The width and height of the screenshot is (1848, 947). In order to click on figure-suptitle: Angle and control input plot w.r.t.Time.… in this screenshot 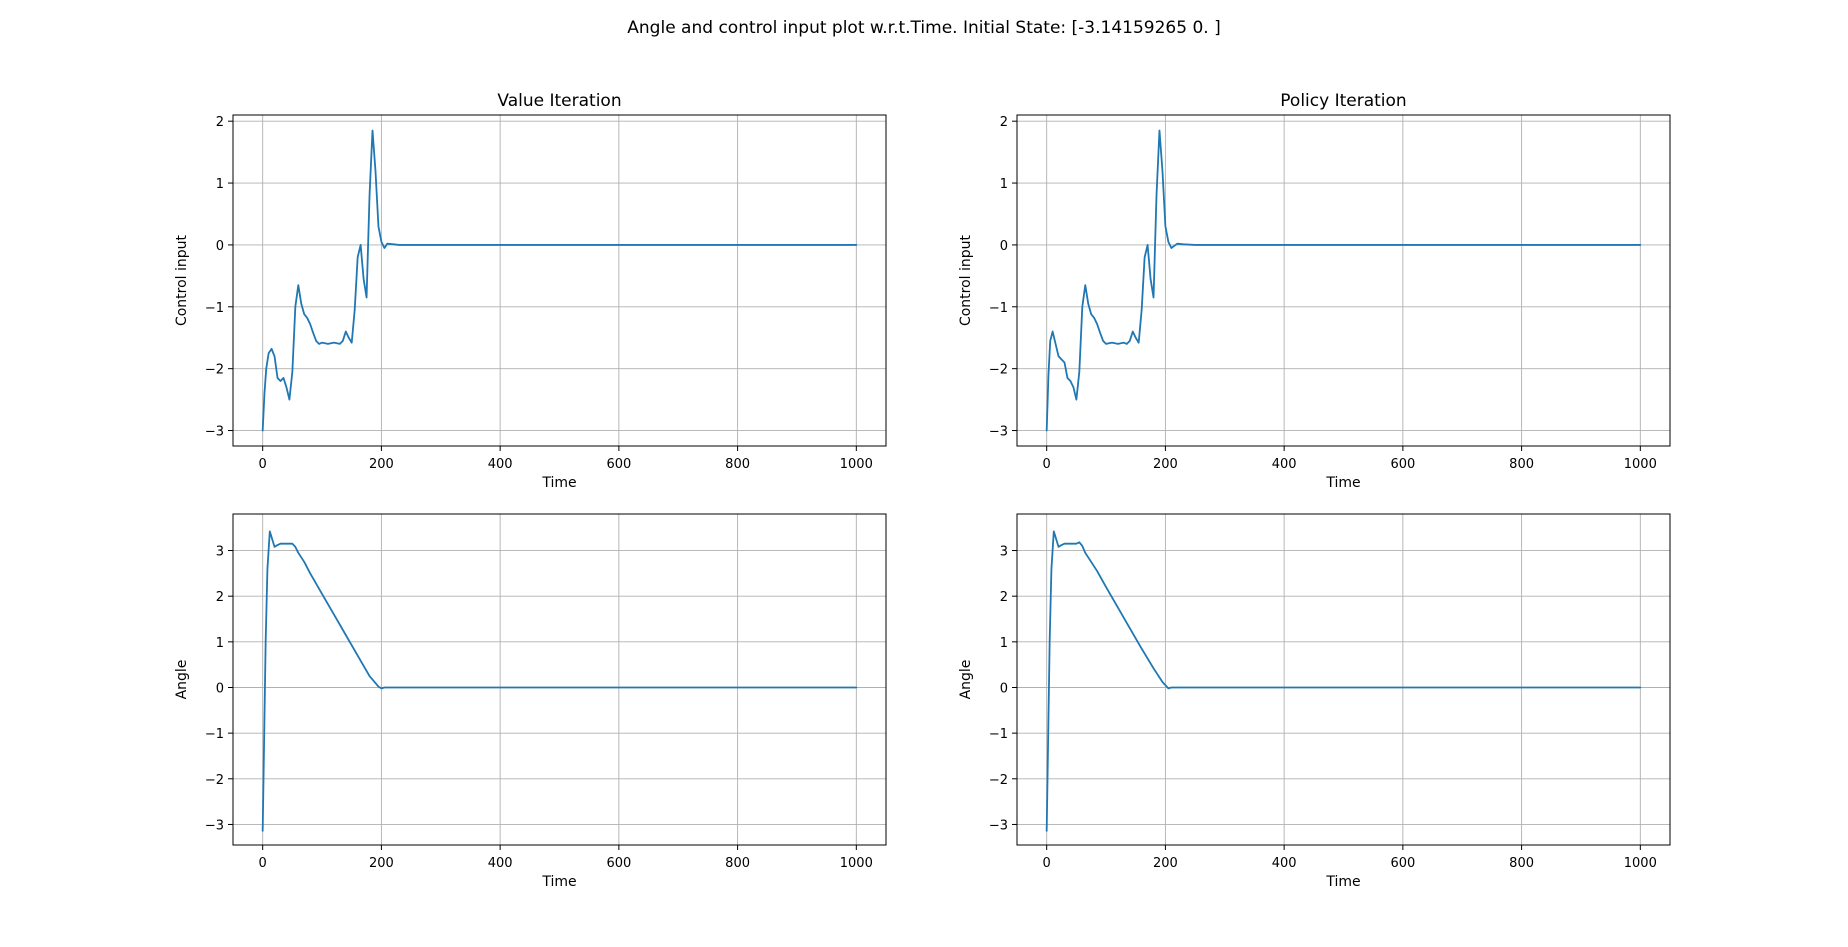, I will do `click(923, 28)`.